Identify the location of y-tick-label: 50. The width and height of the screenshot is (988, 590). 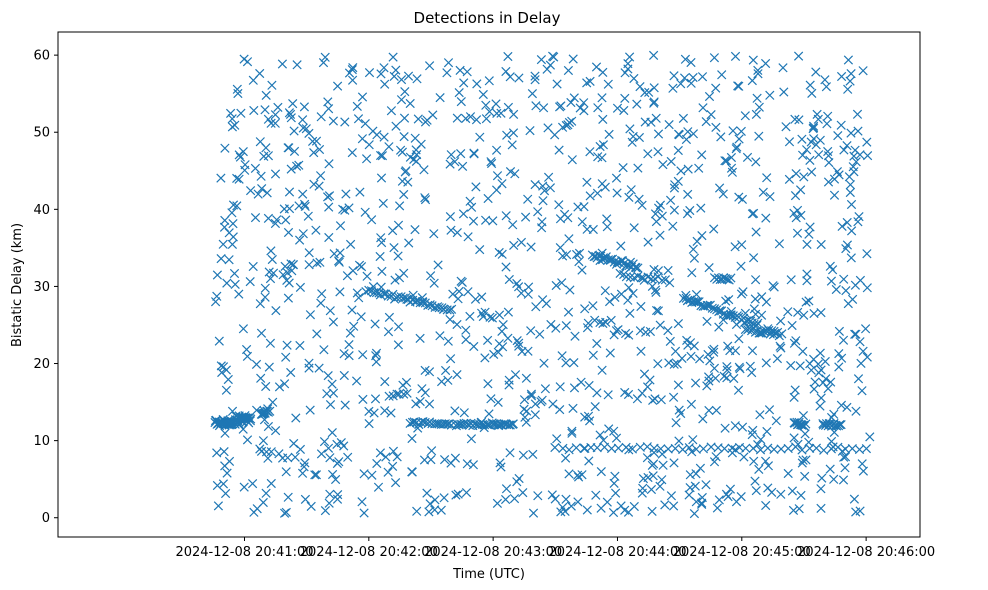
(41, 133).